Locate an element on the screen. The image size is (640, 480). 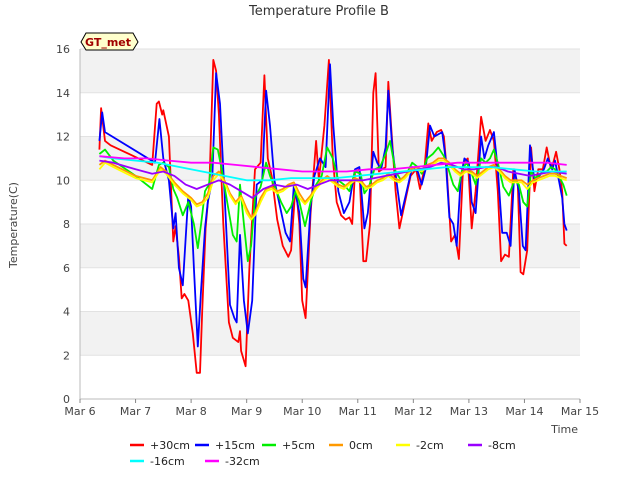
x-axis-label: Time is located at coordinates (564, 429).